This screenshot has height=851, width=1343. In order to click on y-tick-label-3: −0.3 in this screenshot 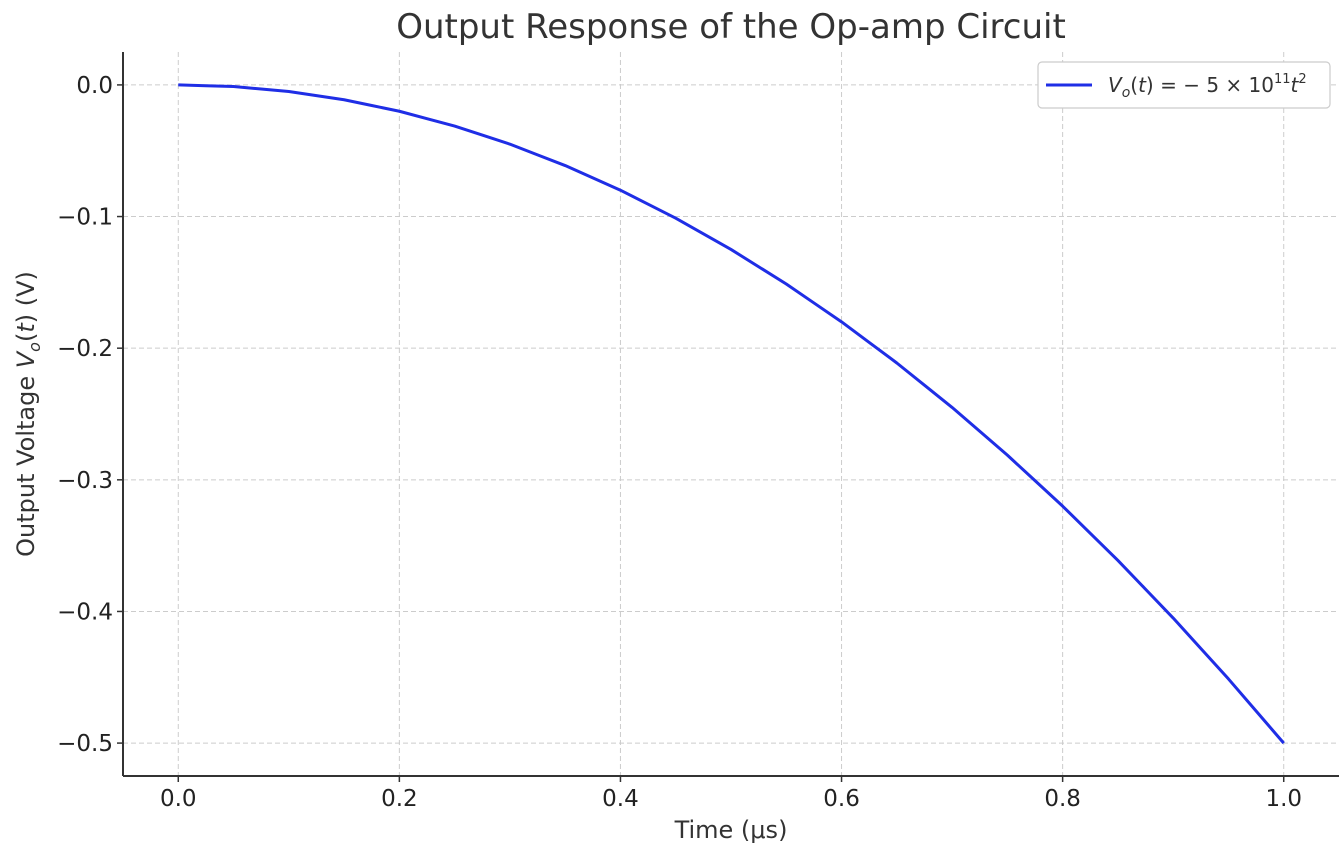, I will do `click(85, 481)`.